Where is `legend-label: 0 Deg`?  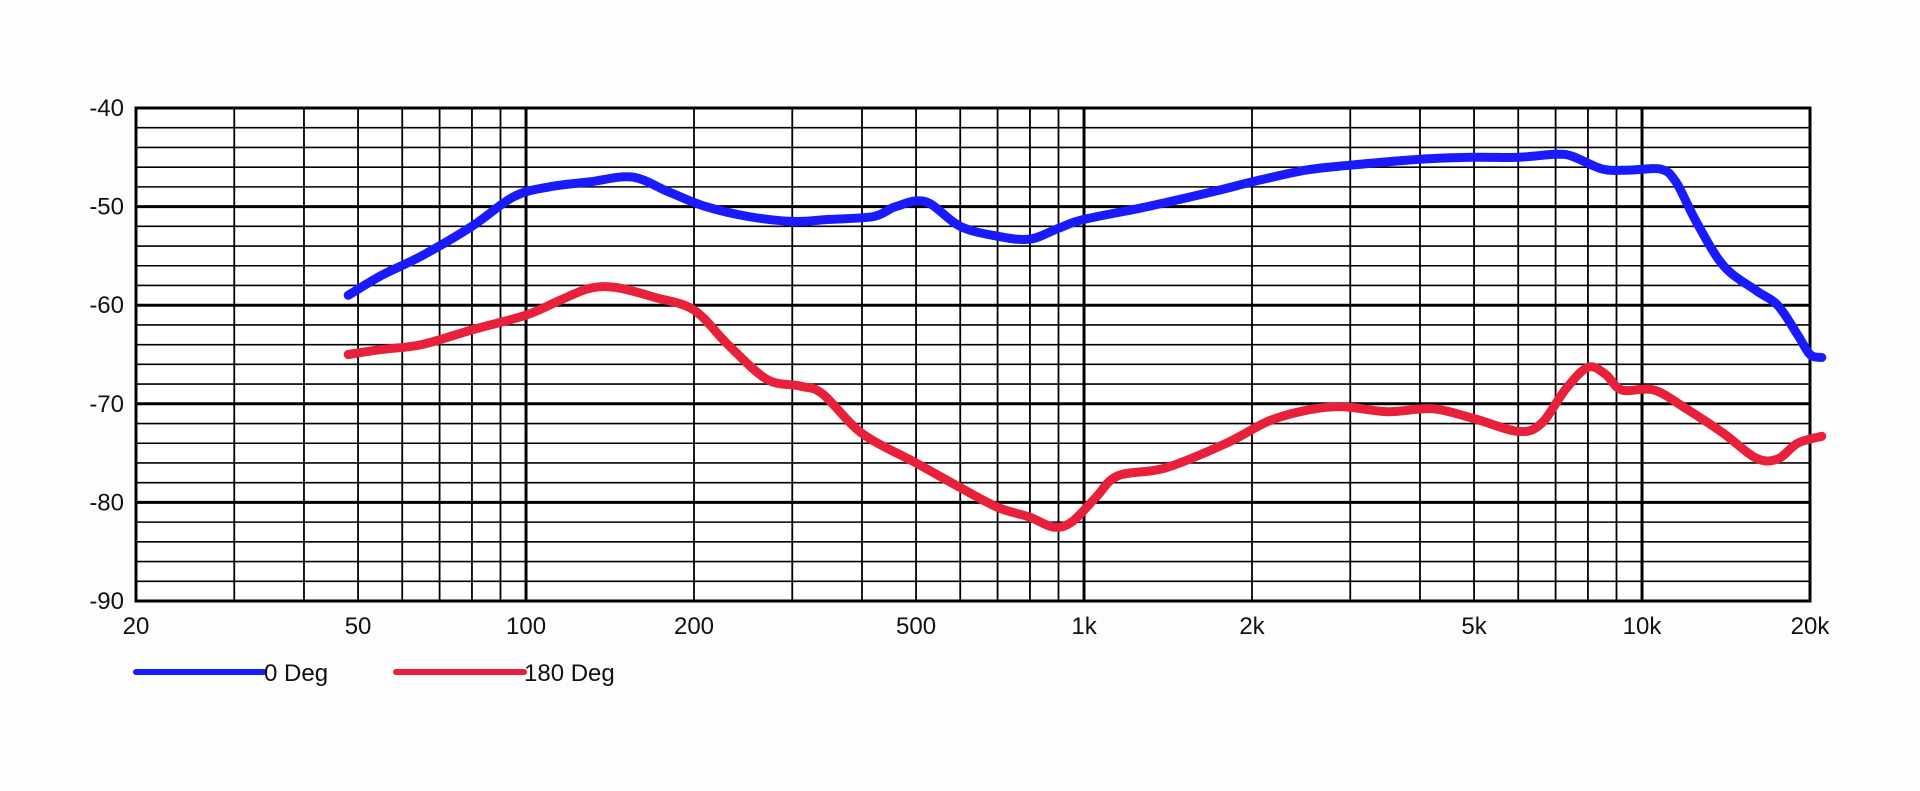
legend-label: 0 Deg is located at coordinates (296, 673).